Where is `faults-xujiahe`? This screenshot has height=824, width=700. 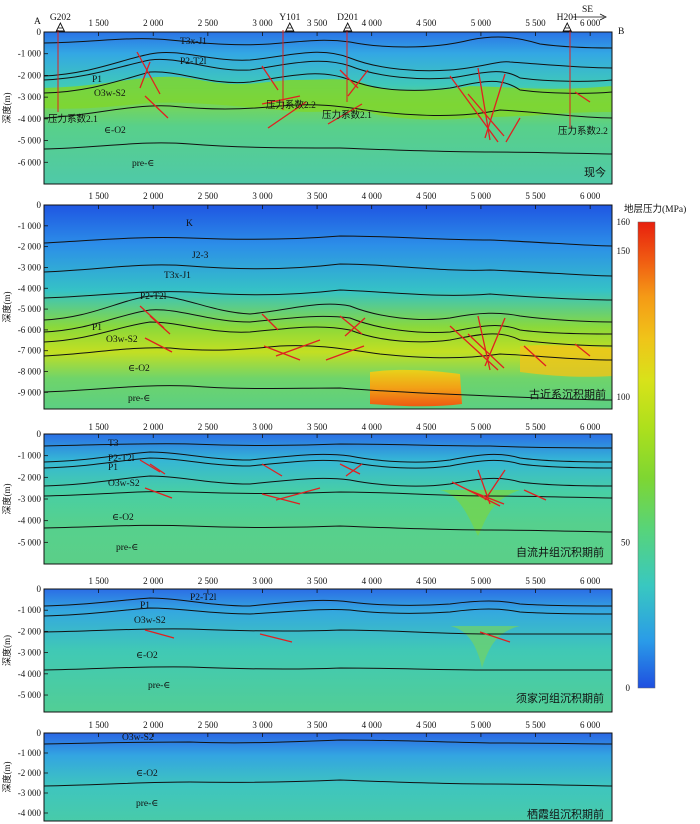
faults-xujiahe is located at coordinates (327, 636).